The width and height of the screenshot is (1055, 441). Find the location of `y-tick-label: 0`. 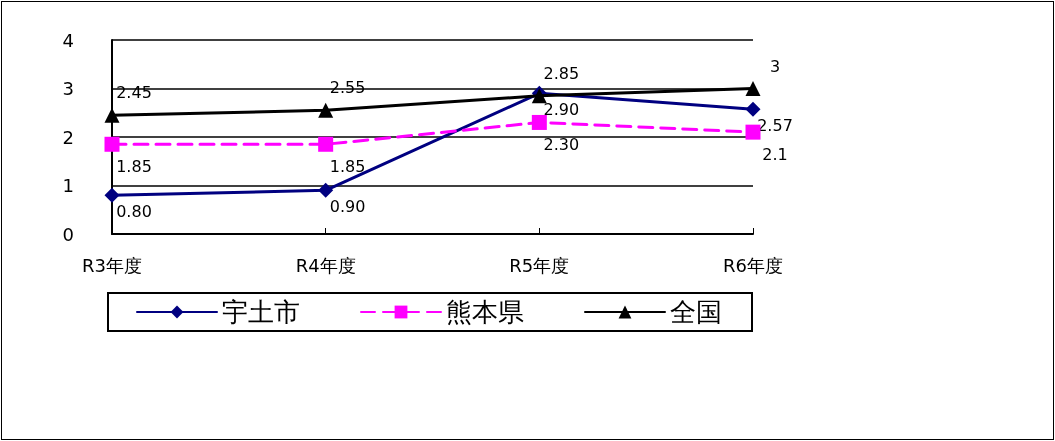

y-tick-label: 0 is located at coordinates (68, 234).